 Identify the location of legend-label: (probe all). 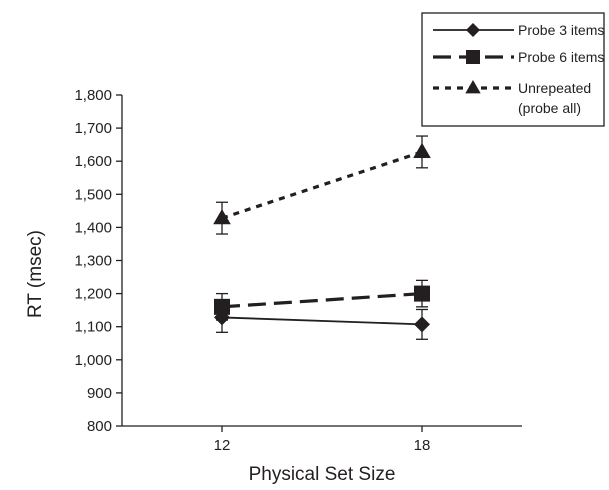
(549, 108).